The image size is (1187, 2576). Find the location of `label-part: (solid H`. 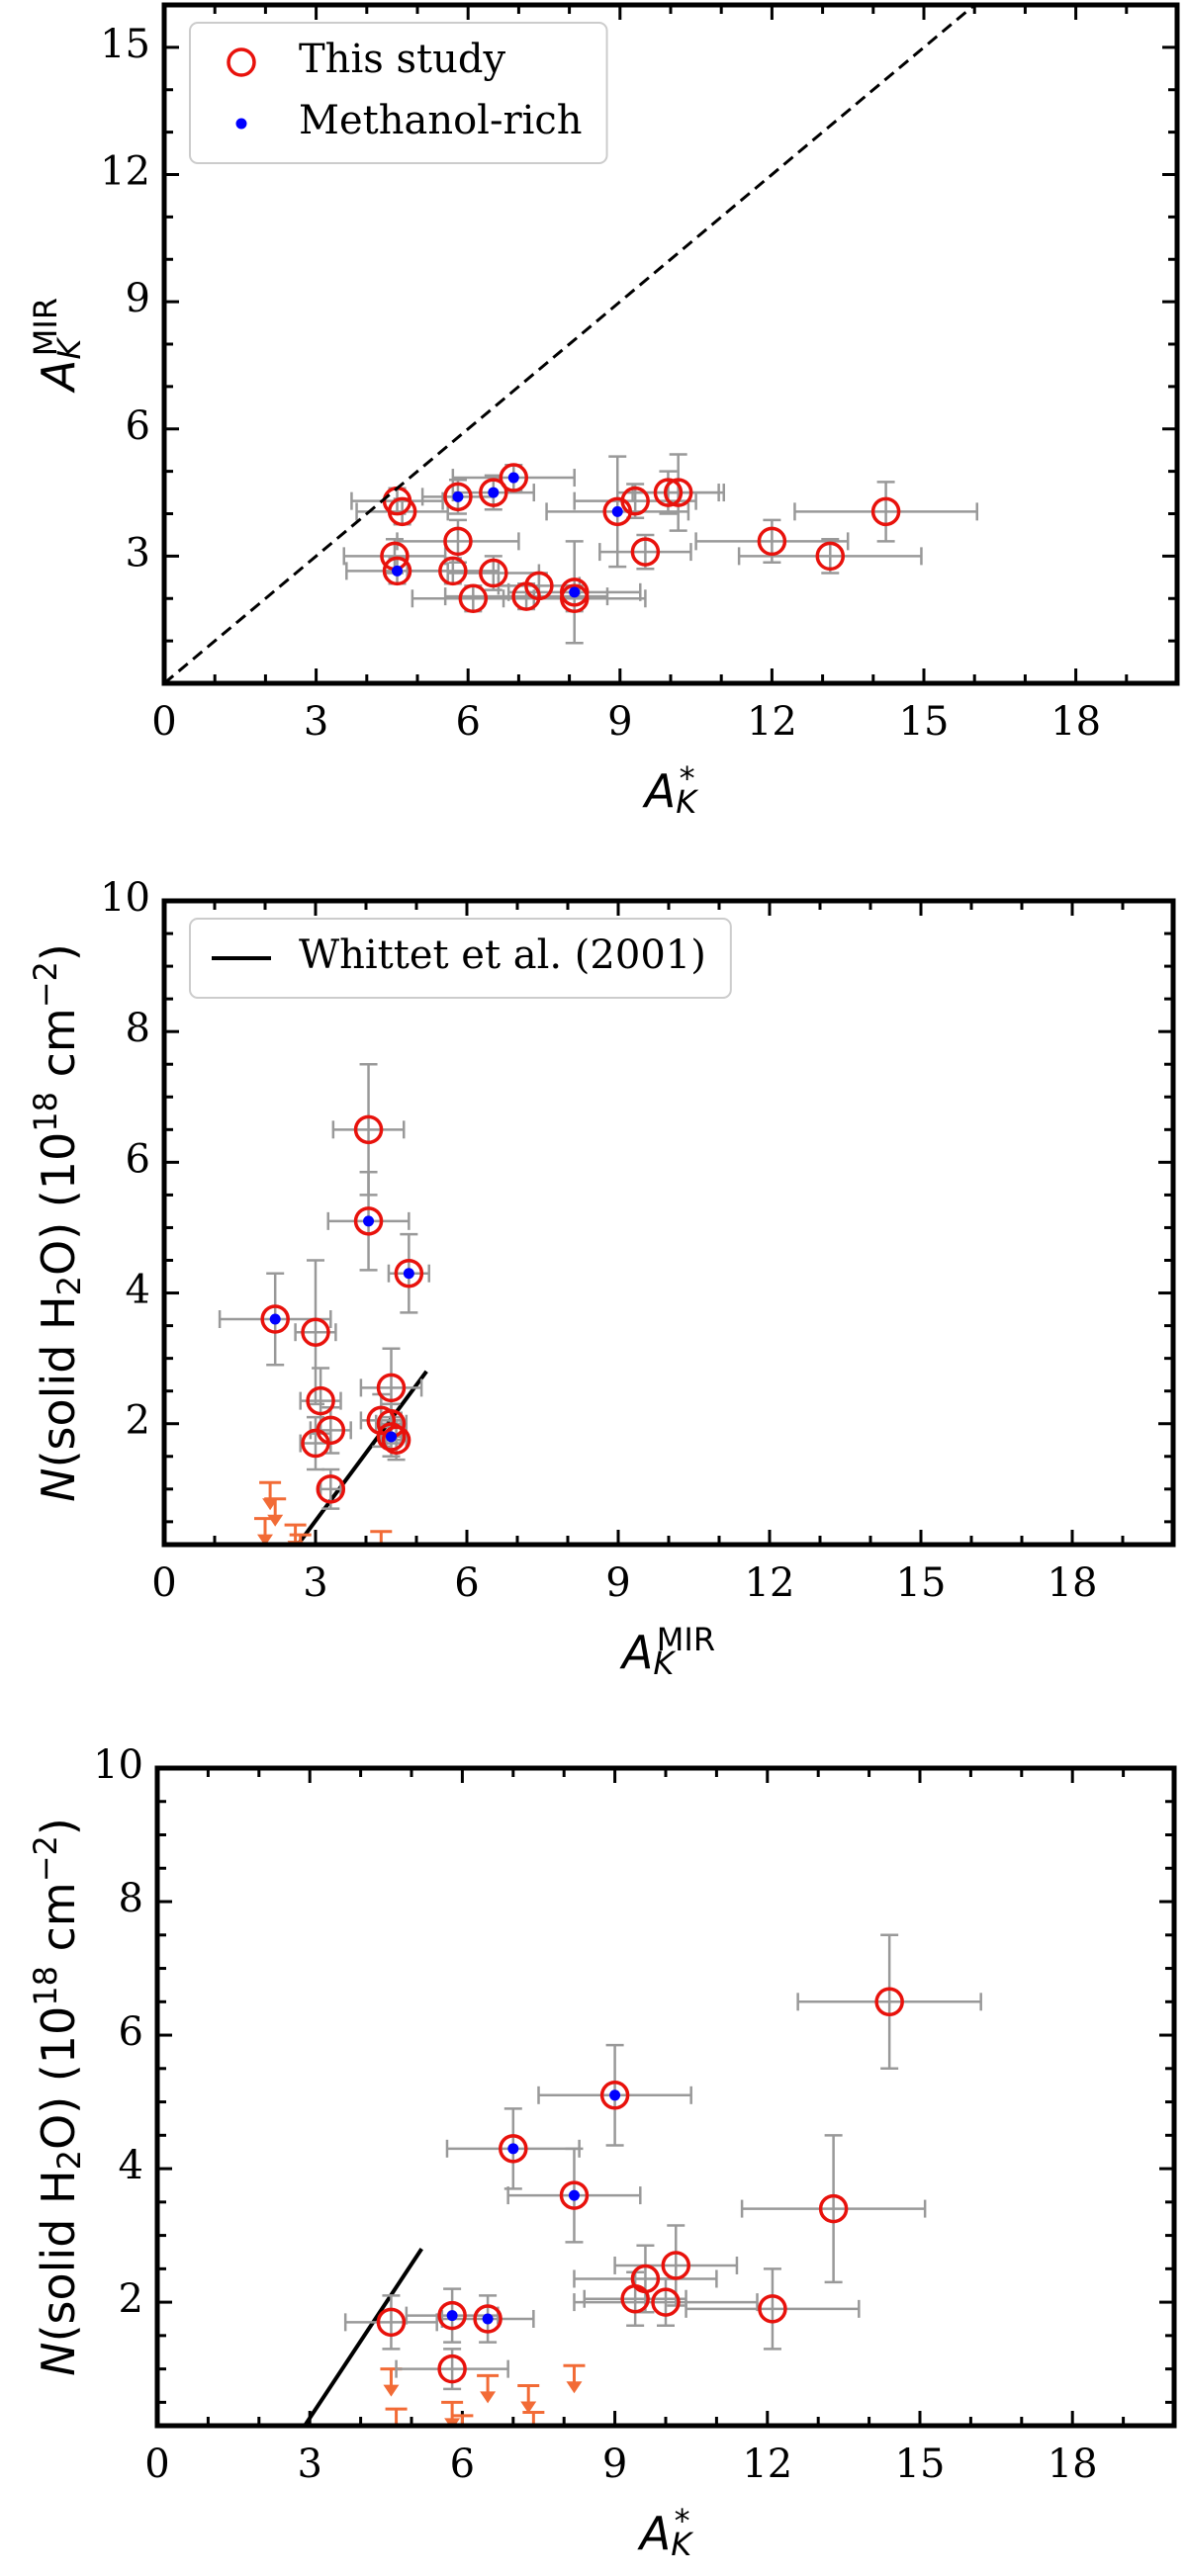

label-part: (solid H is located at coordinates (58, 1381).